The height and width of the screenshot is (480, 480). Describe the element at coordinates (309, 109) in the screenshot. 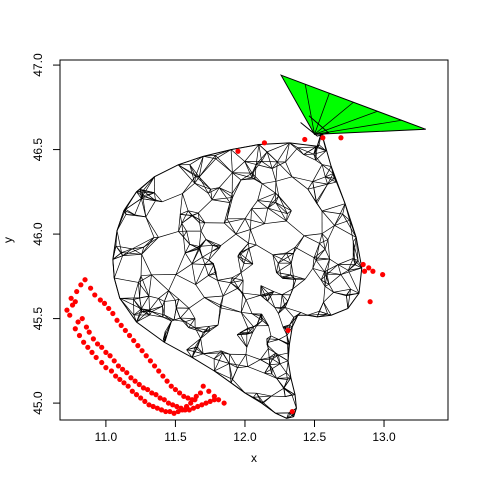

I see `green-fan-line` at that location.